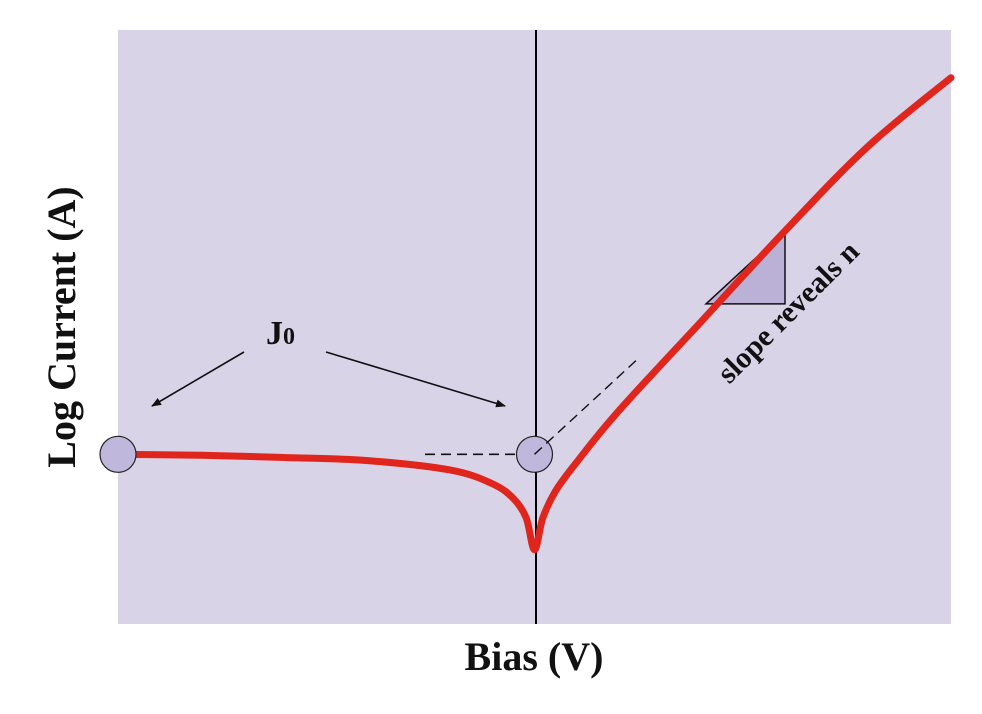 This screenshot has width=982, height=714. Describe the element at coordinates (534, 656) in the screenshot. I see `x-axis-title: Bias (V)` at that location.